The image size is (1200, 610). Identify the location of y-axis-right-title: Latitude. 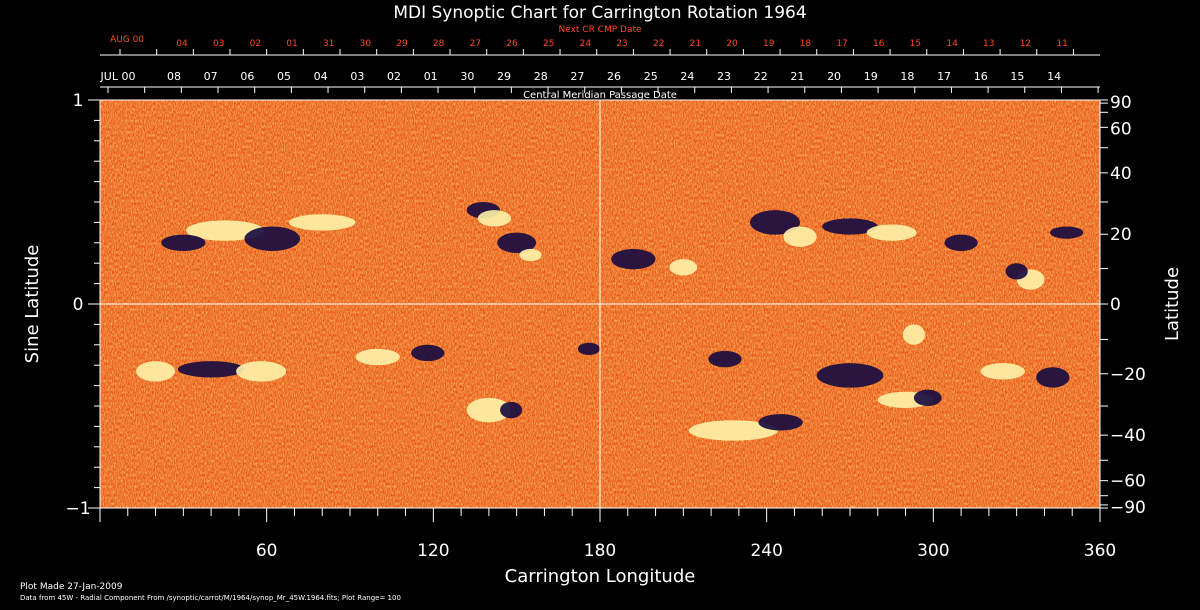
(1172, 304).